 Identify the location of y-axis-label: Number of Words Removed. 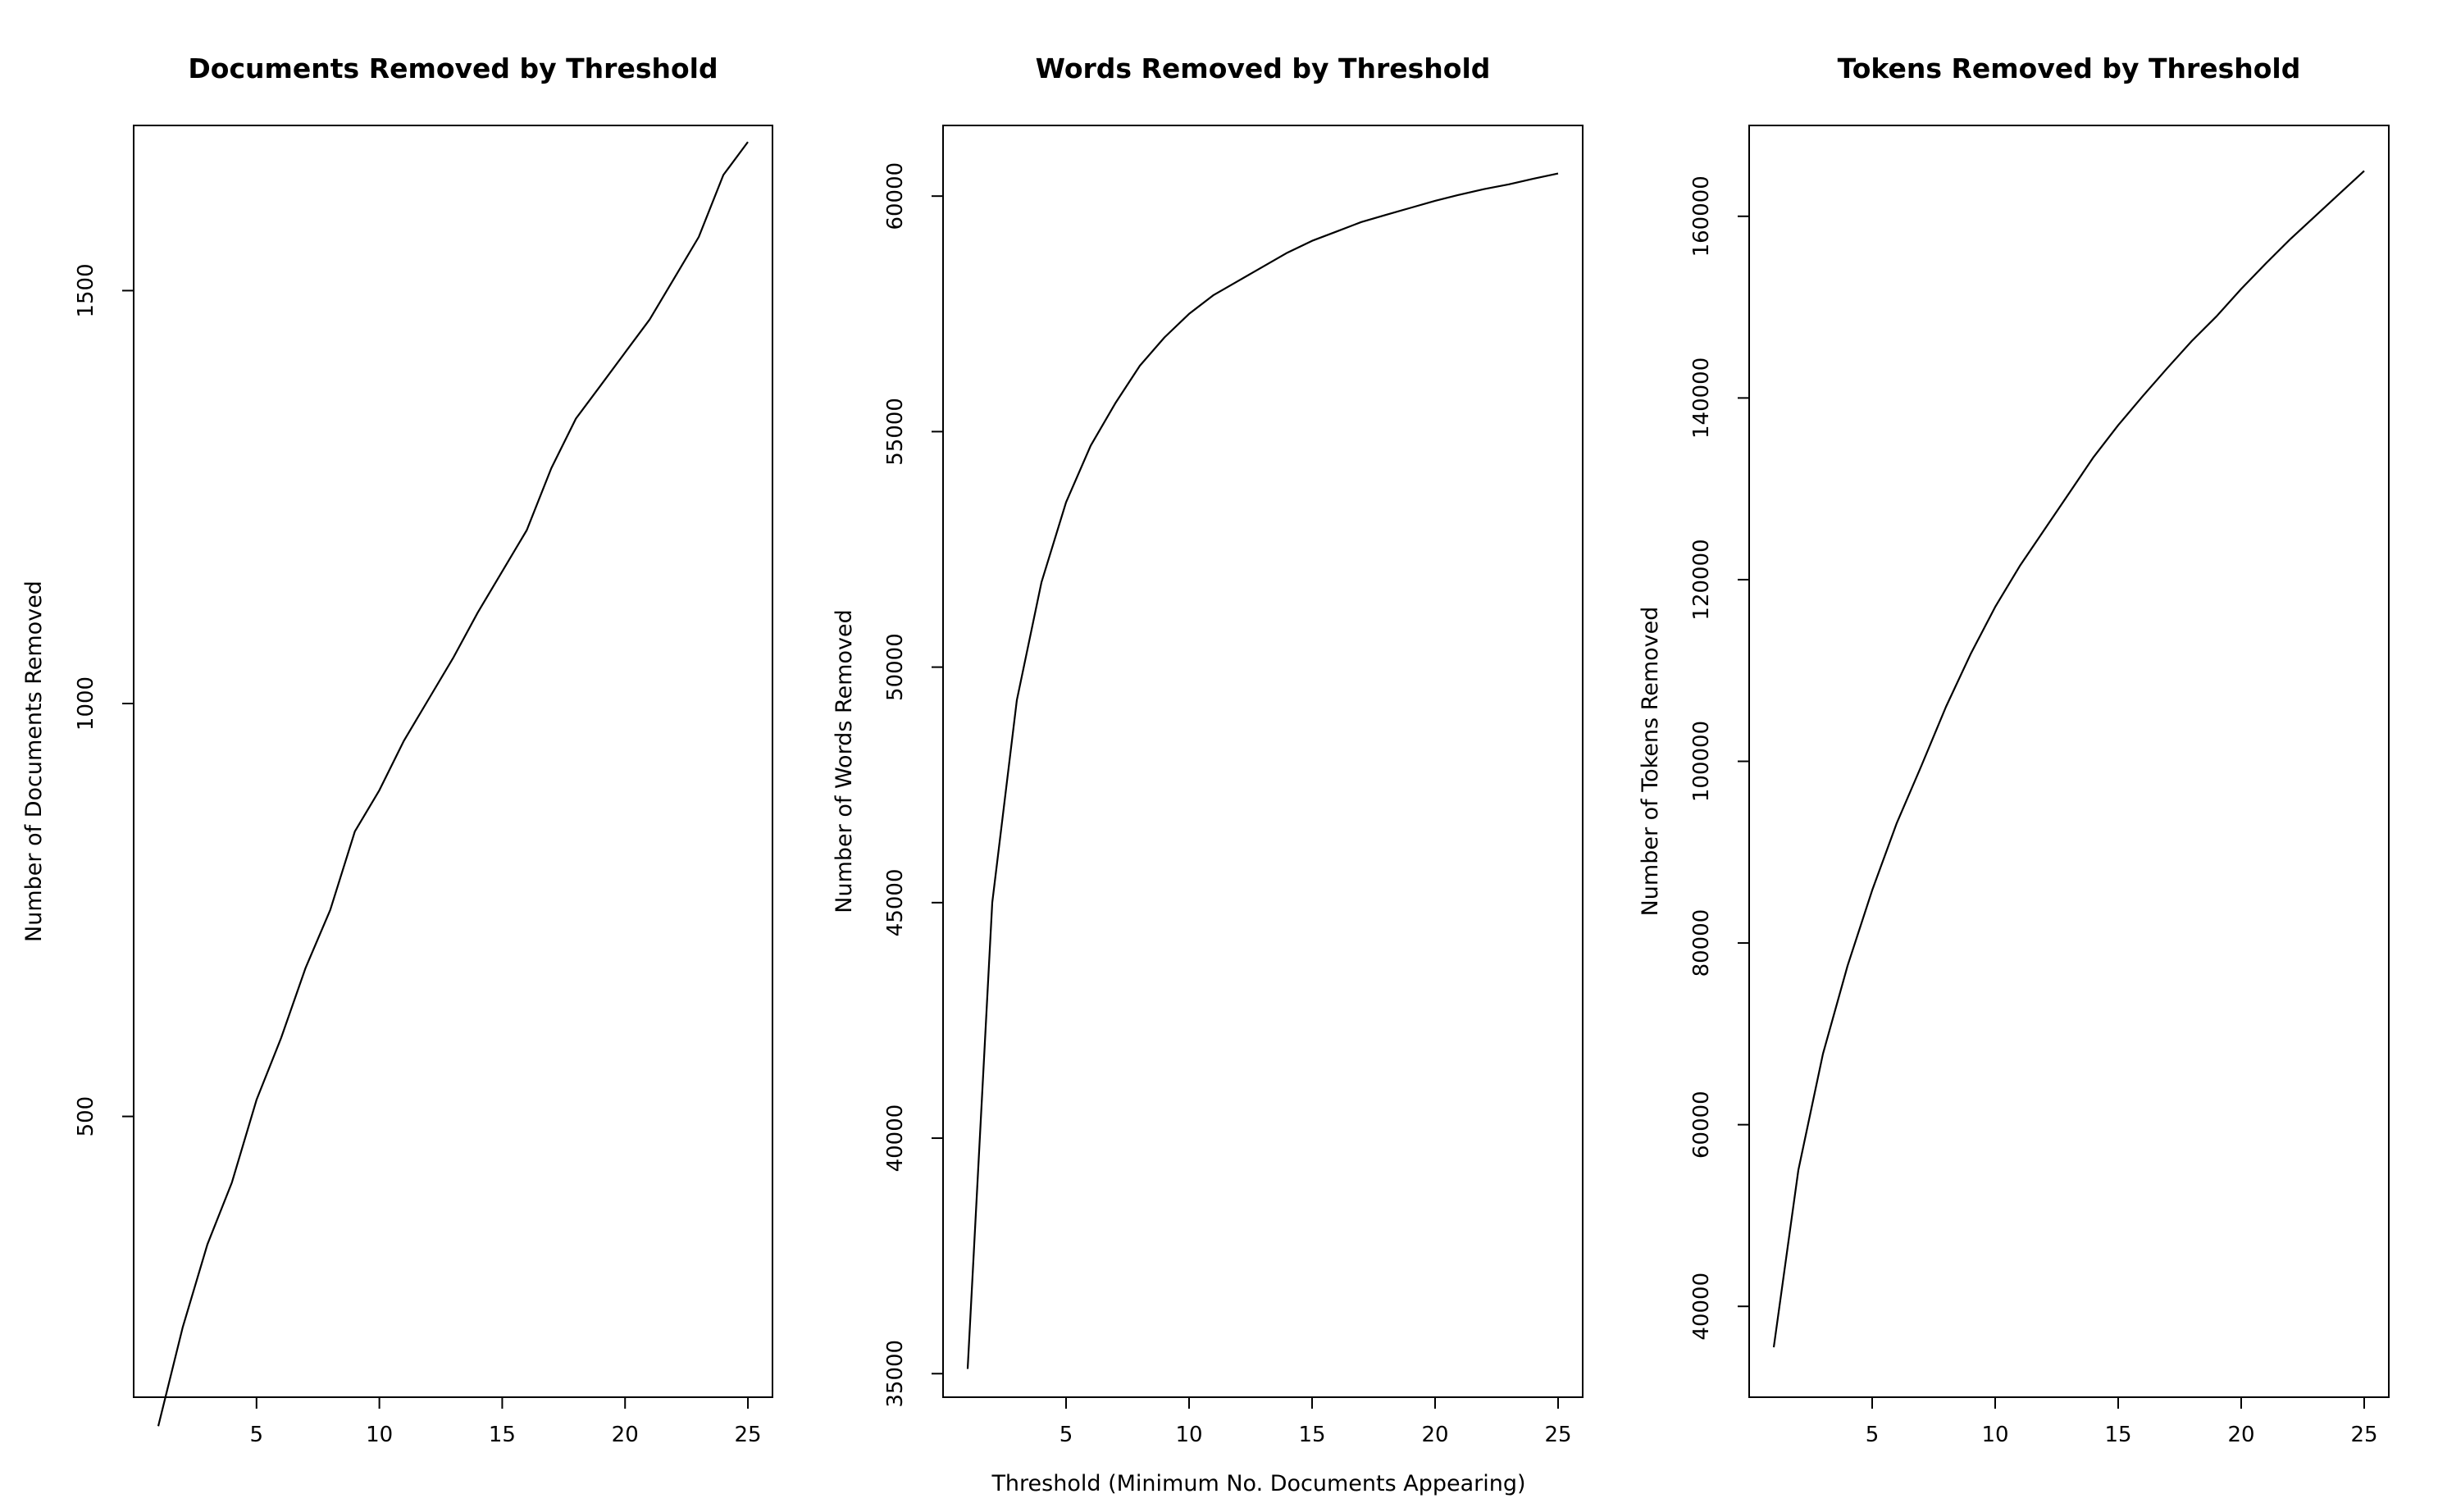
(845, 761).